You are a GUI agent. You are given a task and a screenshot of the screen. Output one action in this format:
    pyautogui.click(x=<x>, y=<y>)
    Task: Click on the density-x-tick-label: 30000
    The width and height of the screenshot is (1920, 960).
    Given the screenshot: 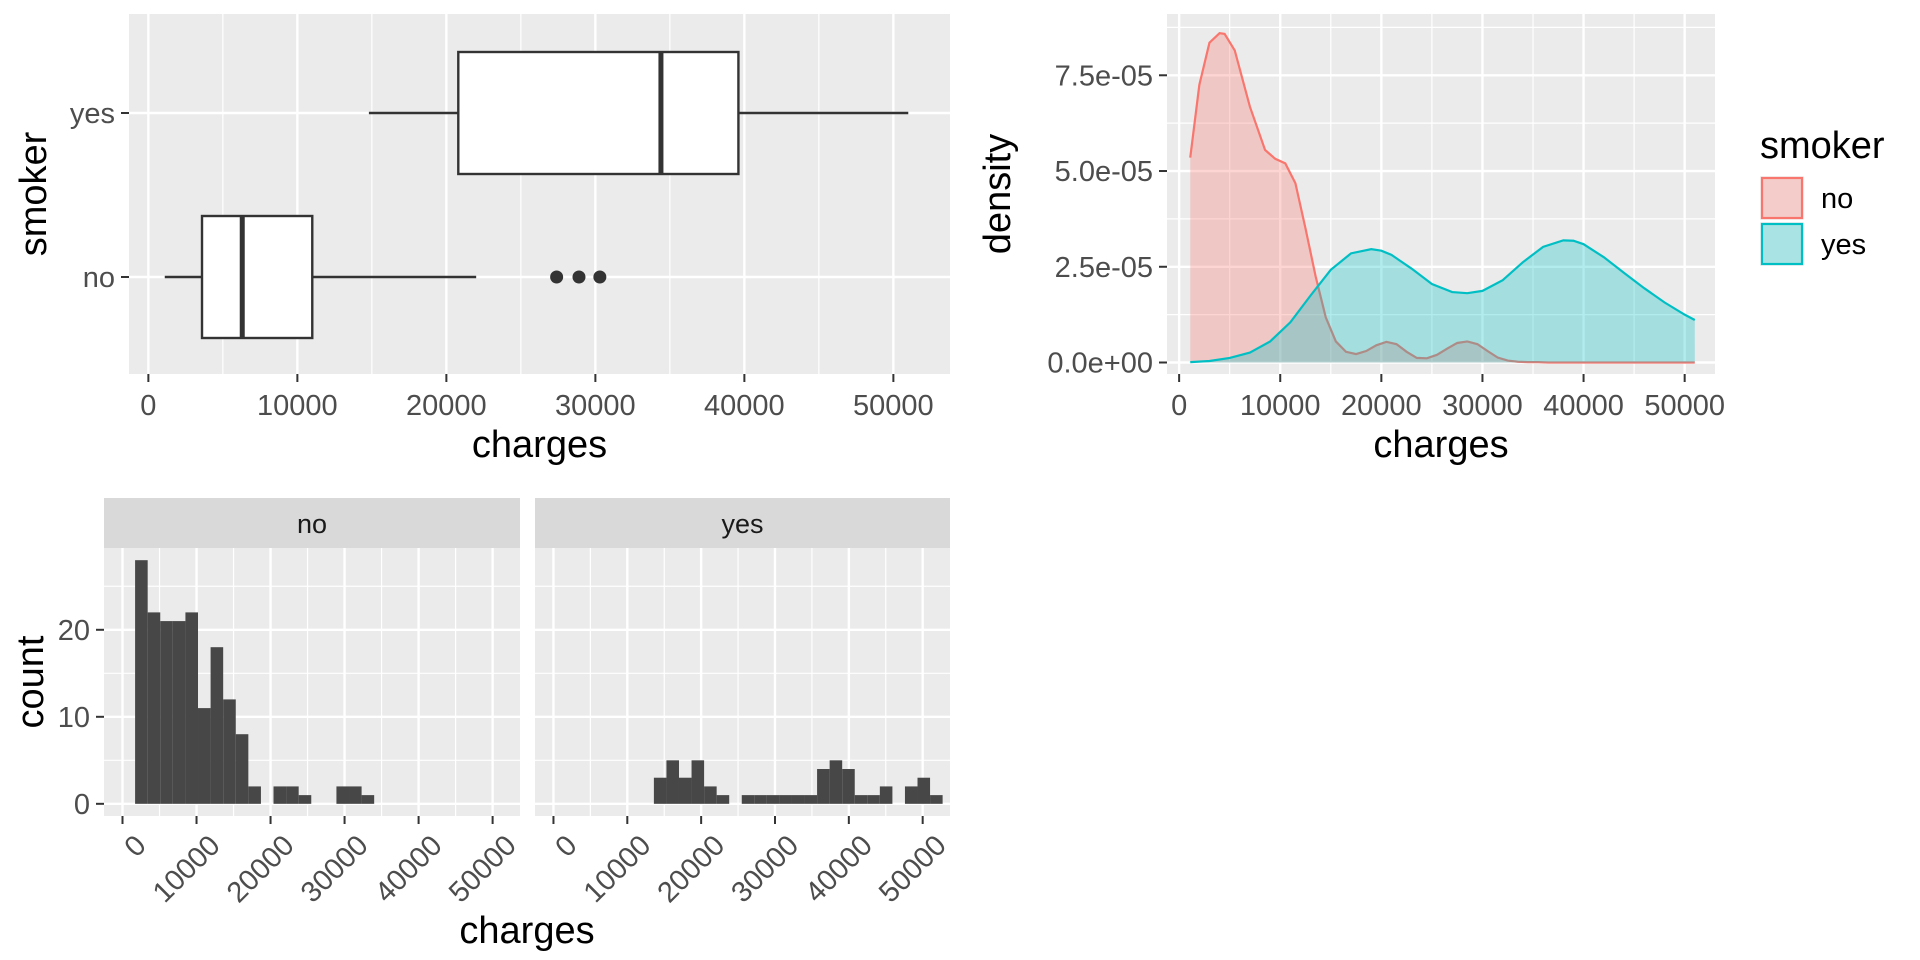 What is the action you would take?
    pyautogui.click(x=1482, y=406)
    